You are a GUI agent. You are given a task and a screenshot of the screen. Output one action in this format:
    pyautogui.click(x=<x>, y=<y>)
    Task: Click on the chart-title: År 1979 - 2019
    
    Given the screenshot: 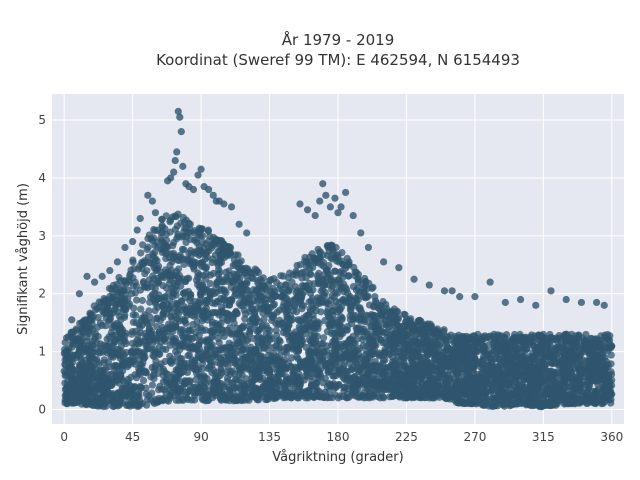 What is the action you would take?
    pyautogui.click(x=338, y=39)
    